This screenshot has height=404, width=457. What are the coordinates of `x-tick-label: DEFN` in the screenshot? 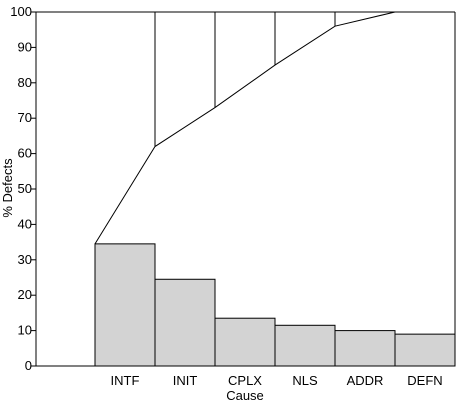 It's located at (424, 380).